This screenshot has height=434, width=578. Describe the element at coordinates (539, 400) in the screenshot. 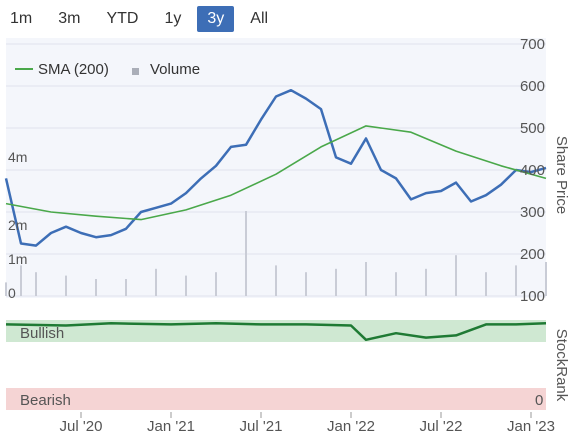

I see `stockrank-zero-tick: 0` at that location.